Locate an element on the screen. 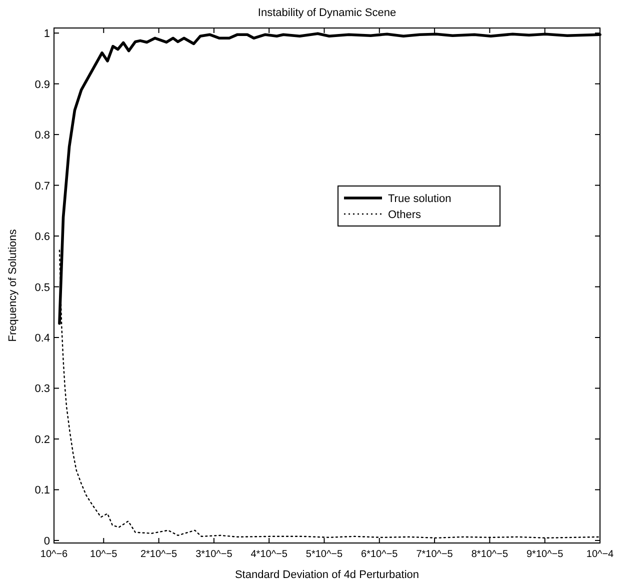 This screenshot has height=584, width=620. x-tick-label: 2*10^−5 is located at coordinates (159, 554).